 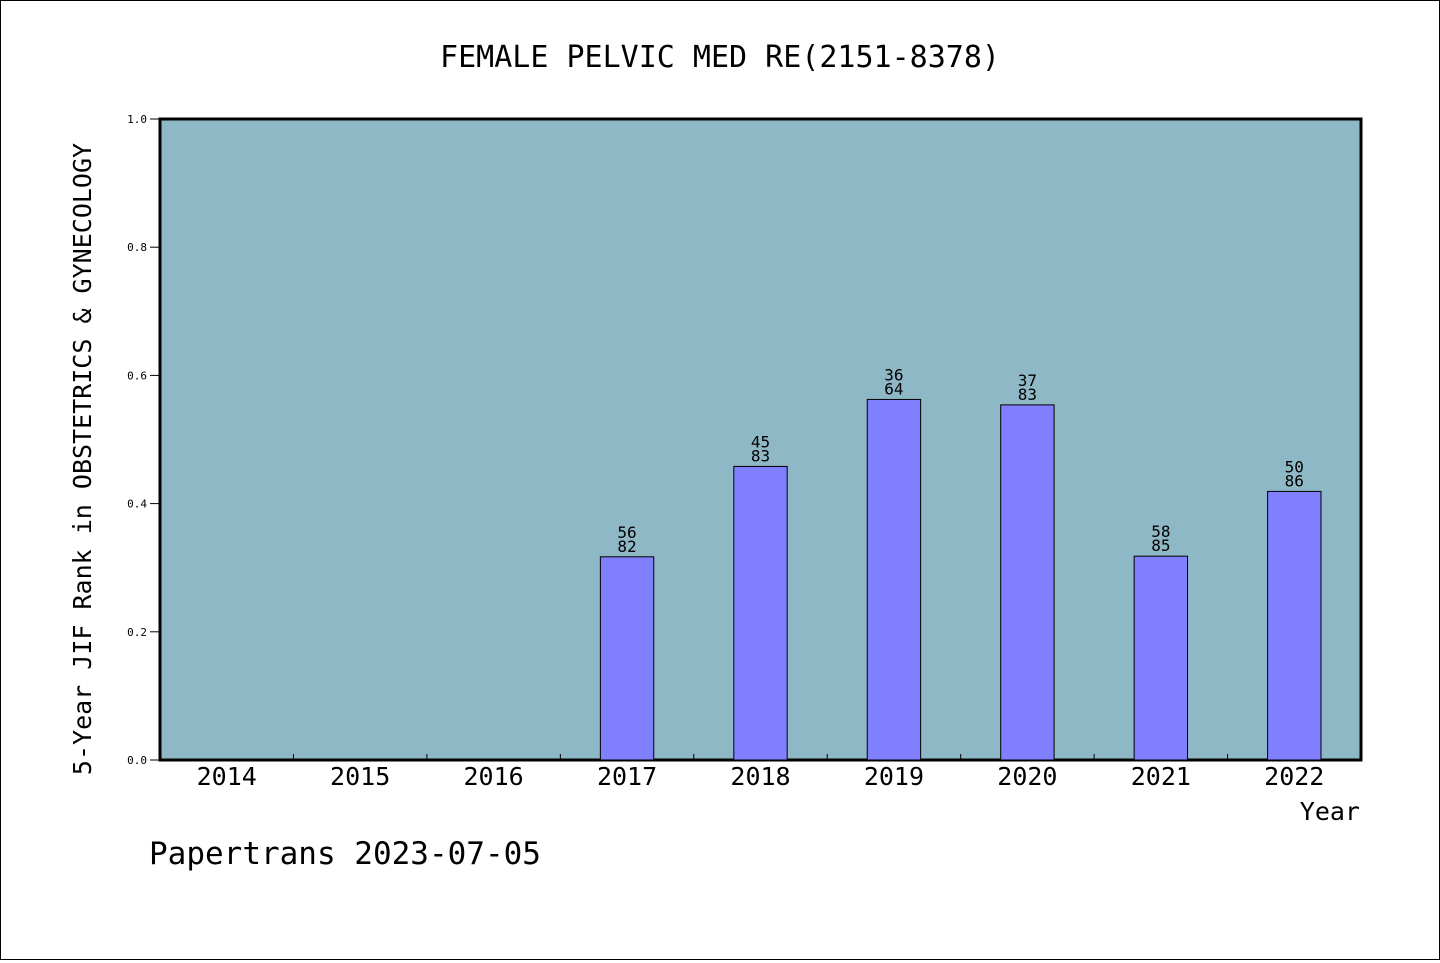 What do you see at coordinates (137, 247) in the screenshot?
I see `y-tick-label: 0.8` at bounding box center [137, 247].